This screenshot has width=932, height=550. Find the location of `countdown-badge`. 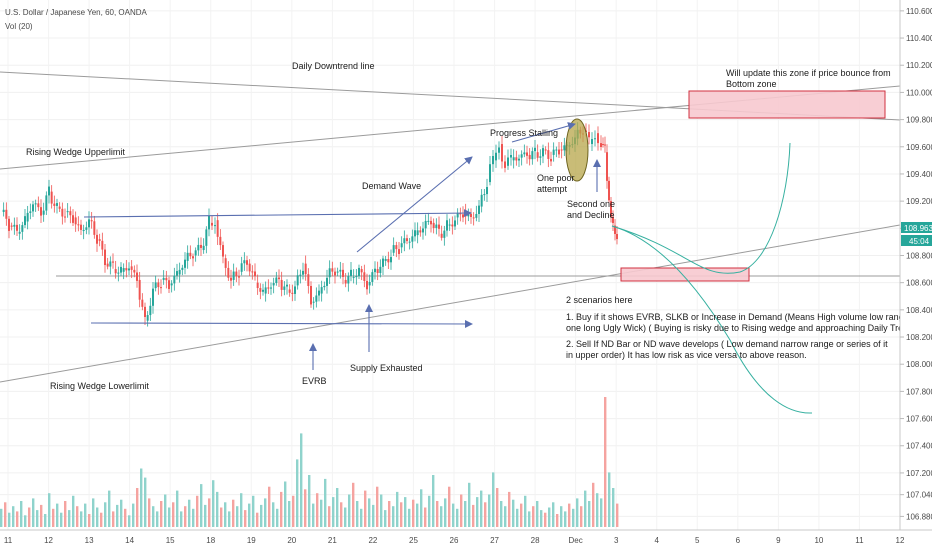

countdown-badge is located at coordinates (916, 240).